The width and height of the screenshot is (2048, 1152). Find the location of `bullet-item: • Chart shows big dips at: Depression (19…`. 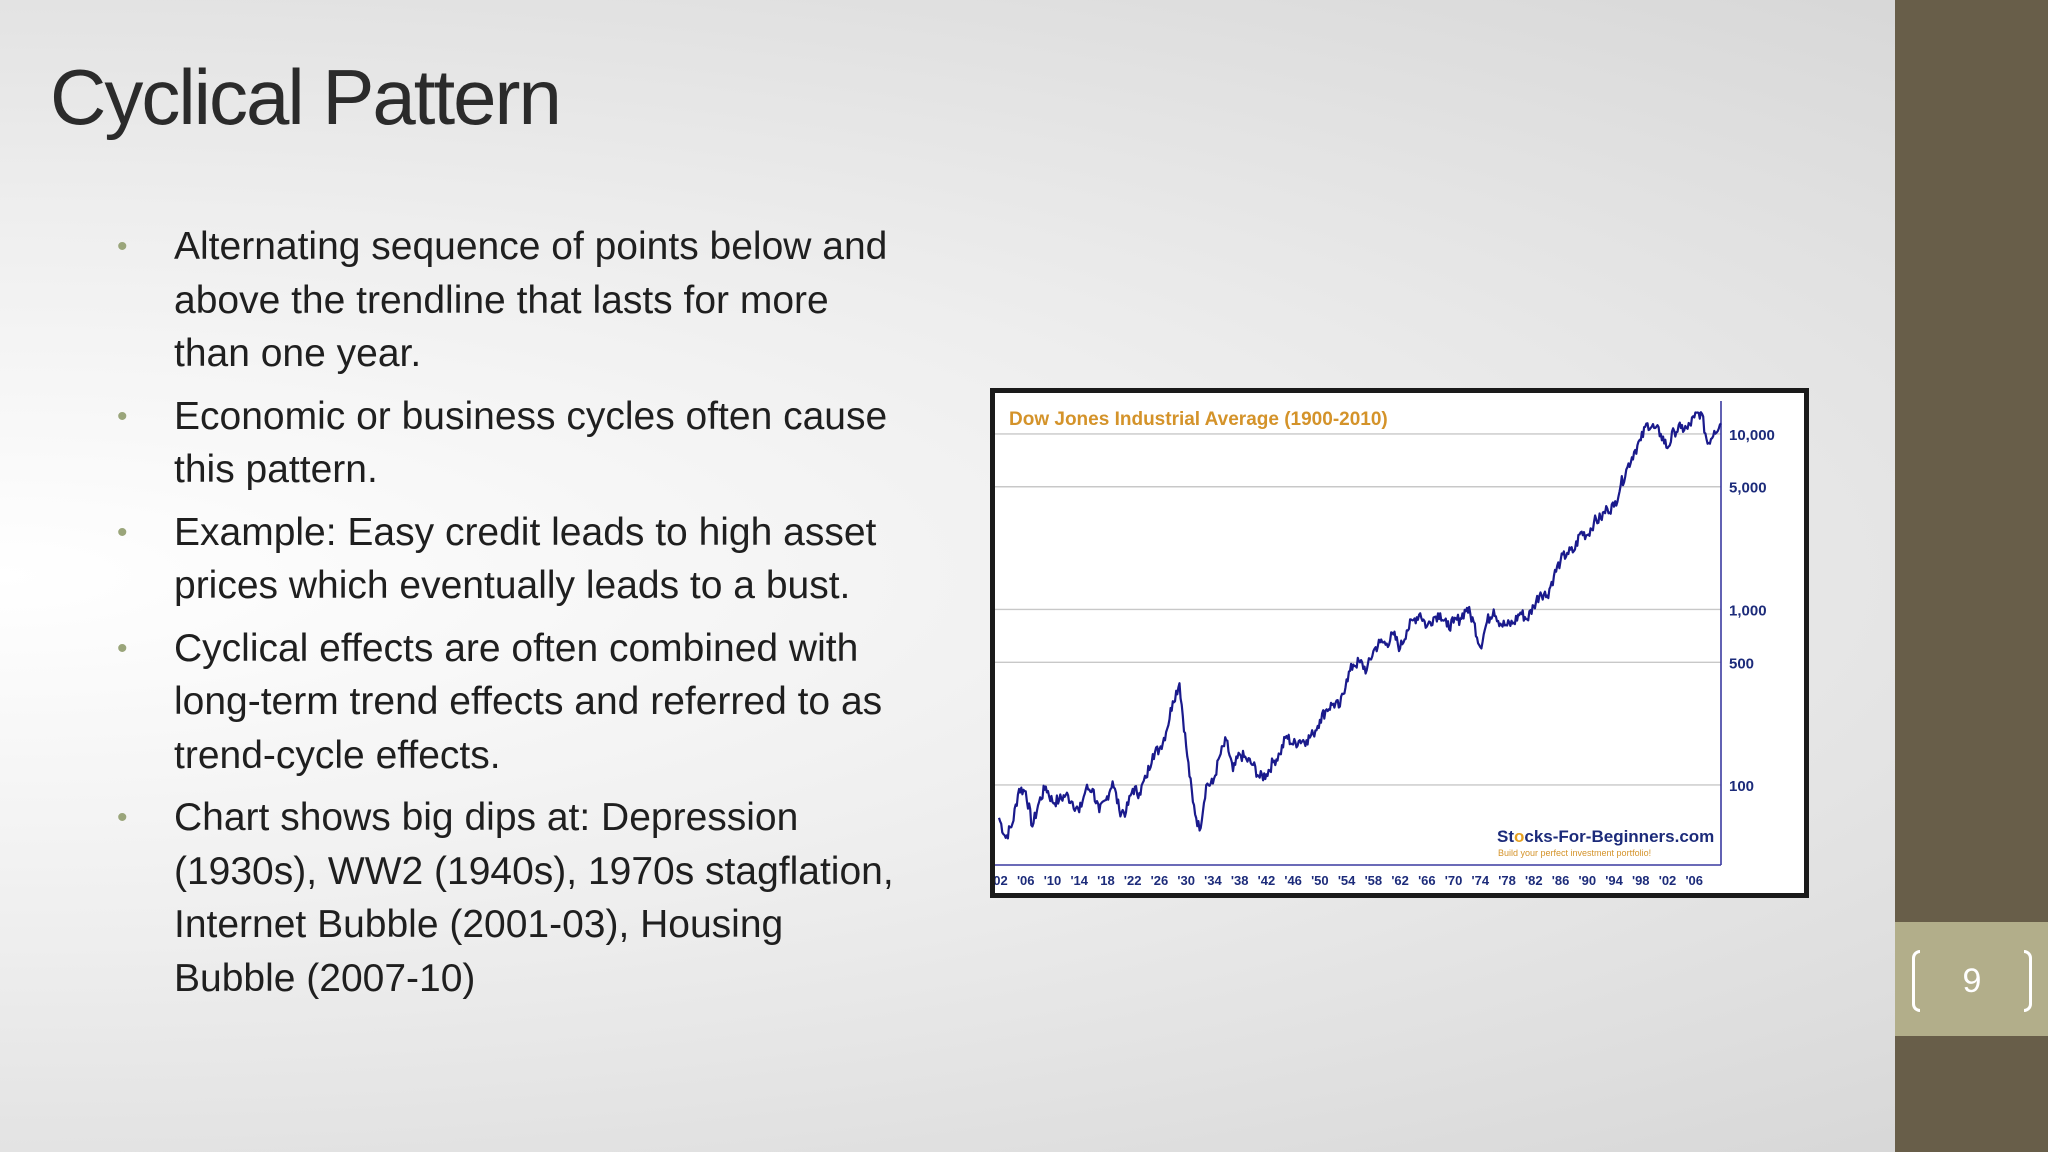

bullet-item: • Chart shows big dips at: Depression (19… is located at coordinates (515, 898).